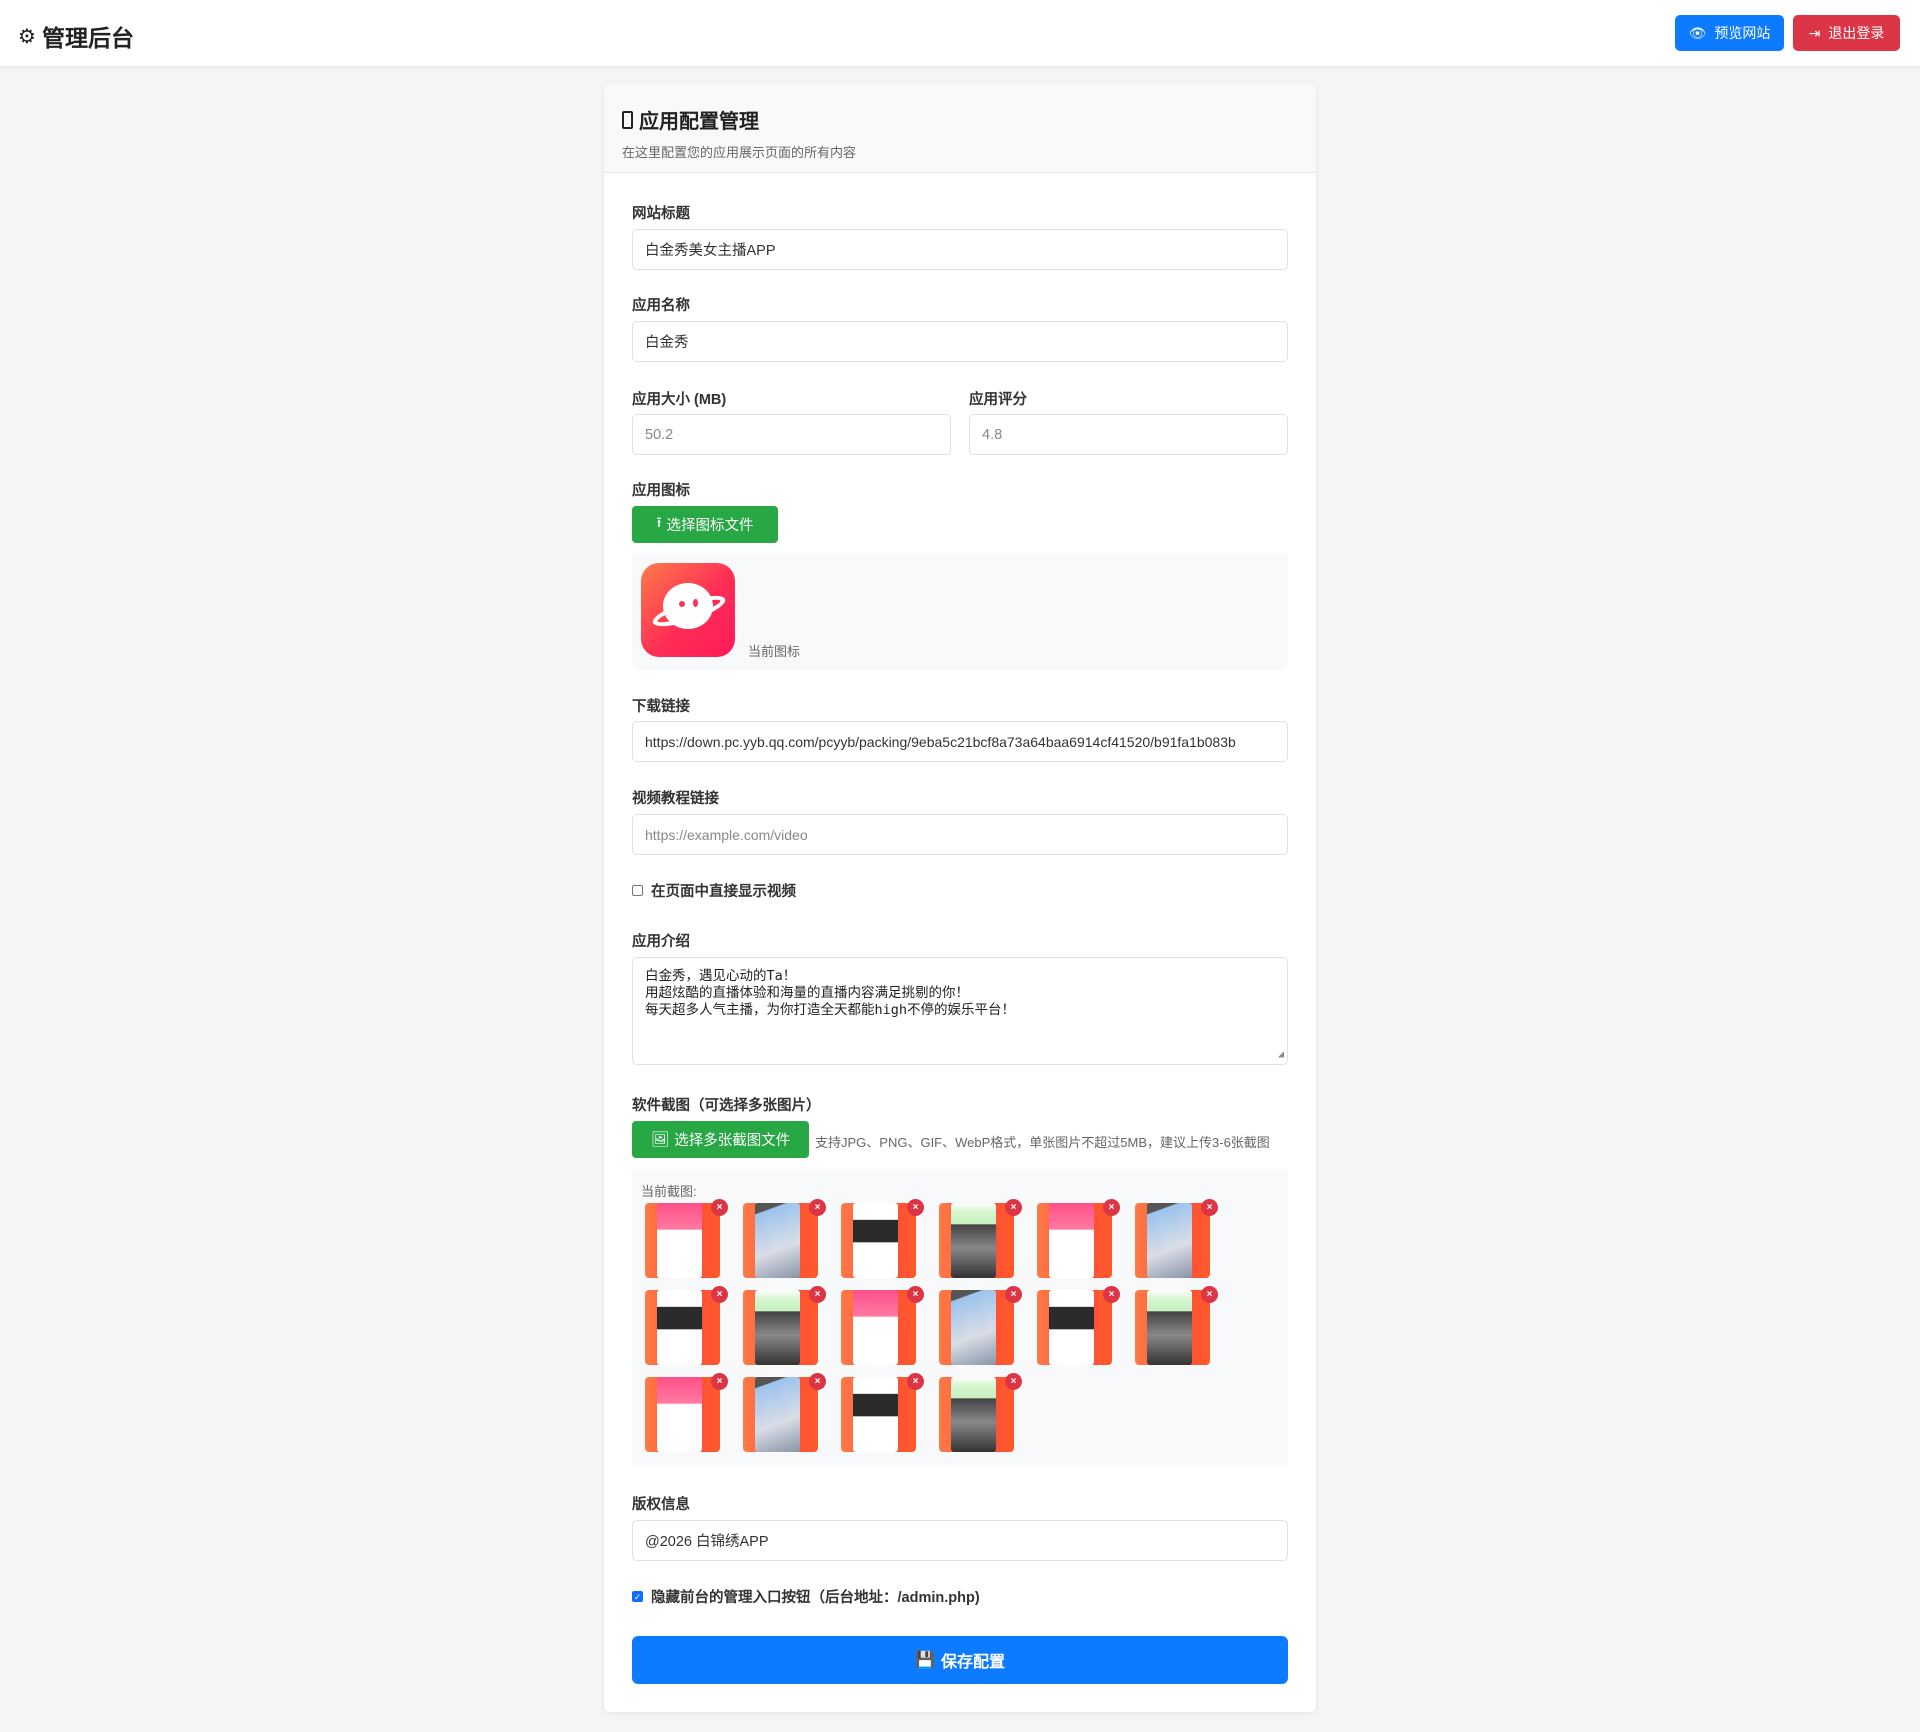 This screenshot has height=1732, width=1920. Describe the element at coordinates (791, 434) in the screenshot. I see `app-size-input: 50.2` at that location.